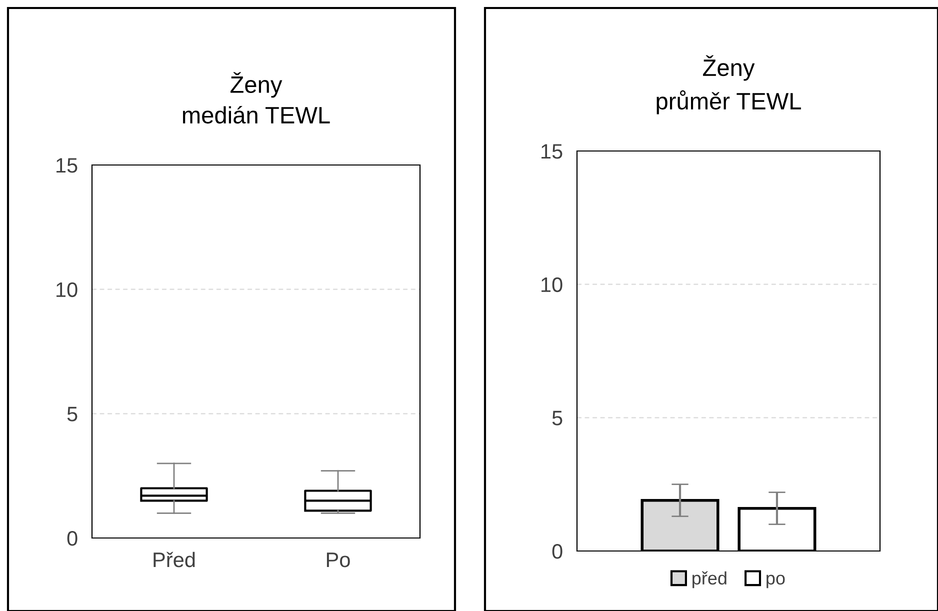 The image size is (938, 611). I want to click on chart-title: Ženy medián TEWL, so click(256, 98).